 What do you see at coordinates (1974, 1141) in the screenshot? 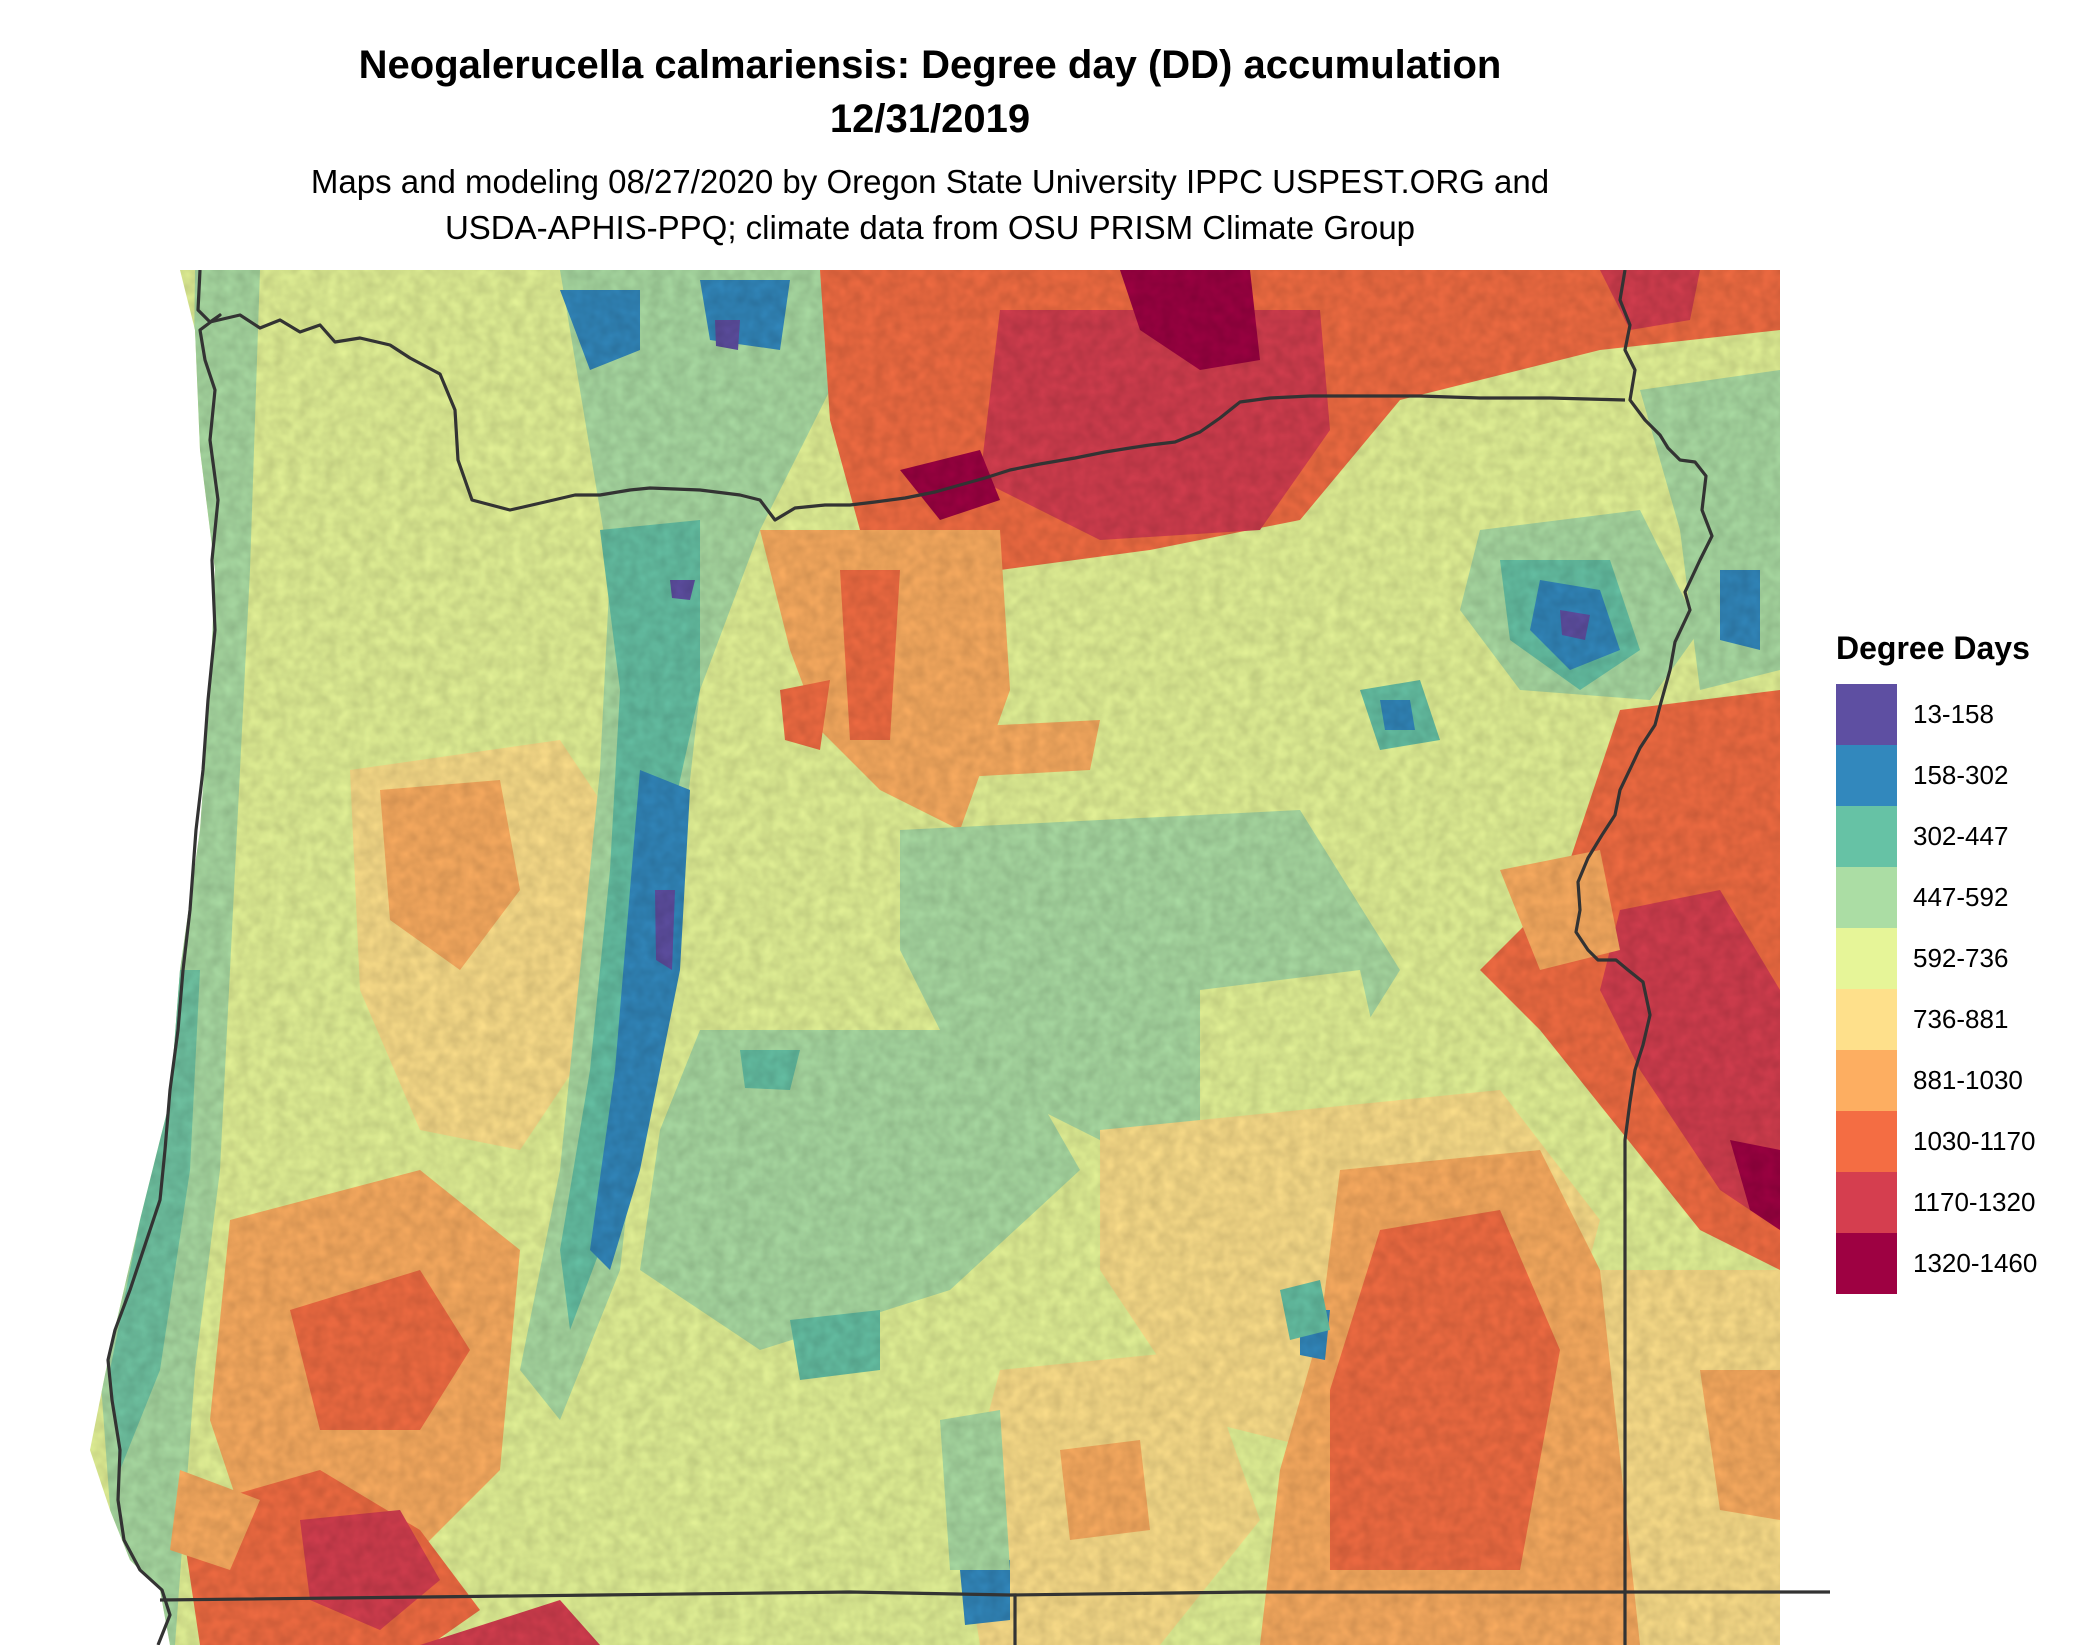
I see `legend-label: 1030-1170` at bounding box center [1974, 1141].